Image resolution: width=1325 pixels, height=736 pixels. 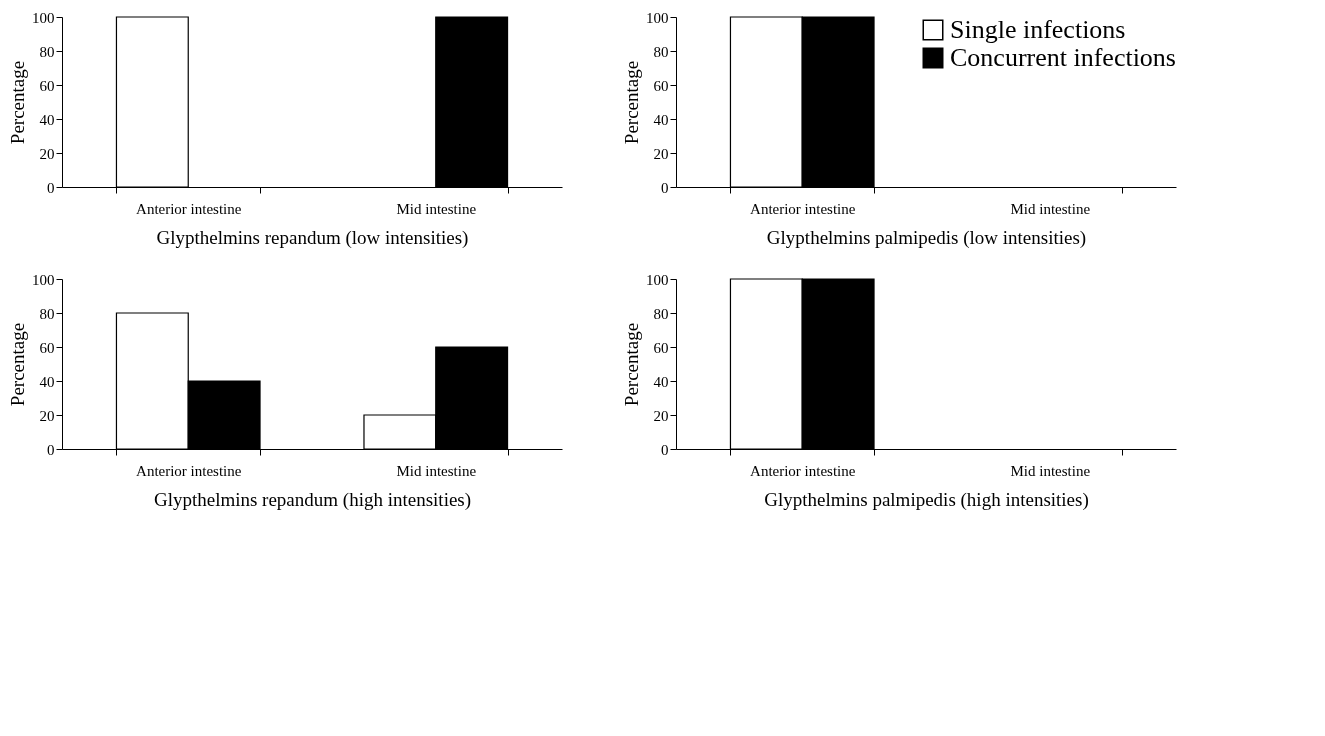 I want to click on x-axis-title: Glypthelmins palmipedis (high intensities), so click(x=926, y=499).